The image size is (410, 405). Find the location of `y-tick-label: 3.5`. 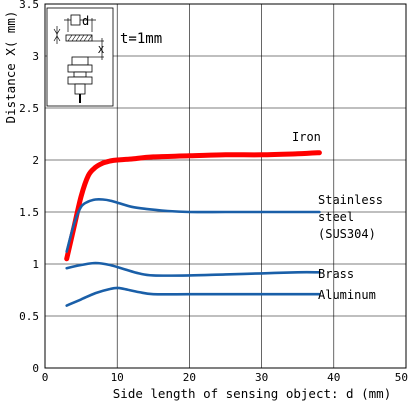

y-tick-label: 3.5 is located at coordinates (29, 5).